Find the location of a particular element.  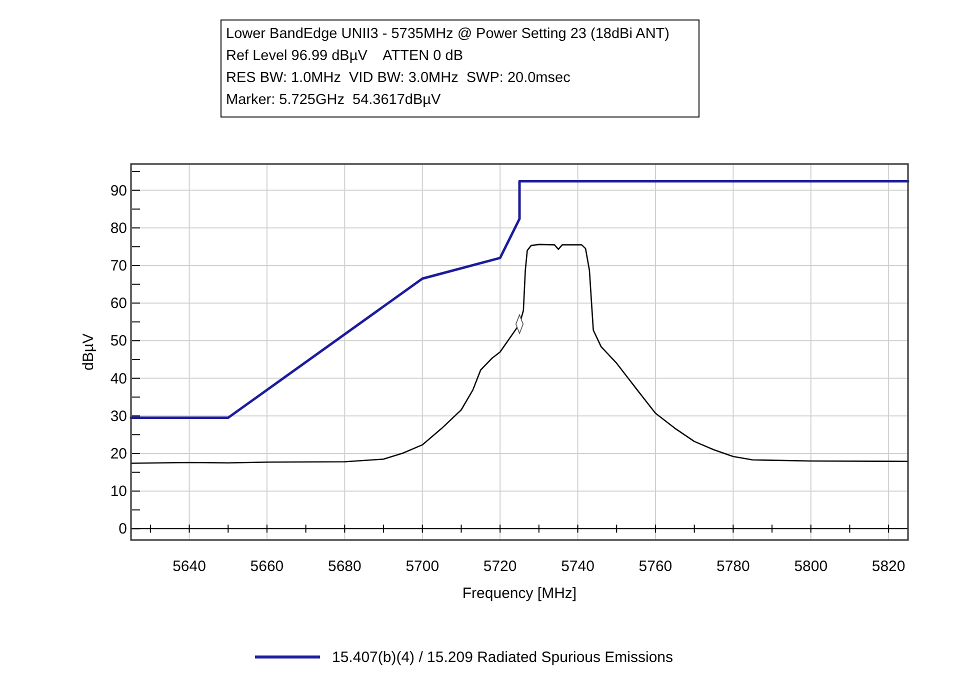

x-tick-label: 5760 is located at coordinates (655, 566).